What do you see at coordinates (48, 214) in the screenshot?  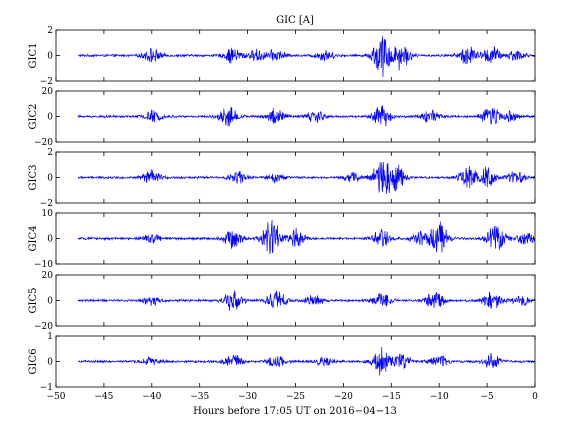 I see `y-tick-label: 10` at bounding box center [48, 214].